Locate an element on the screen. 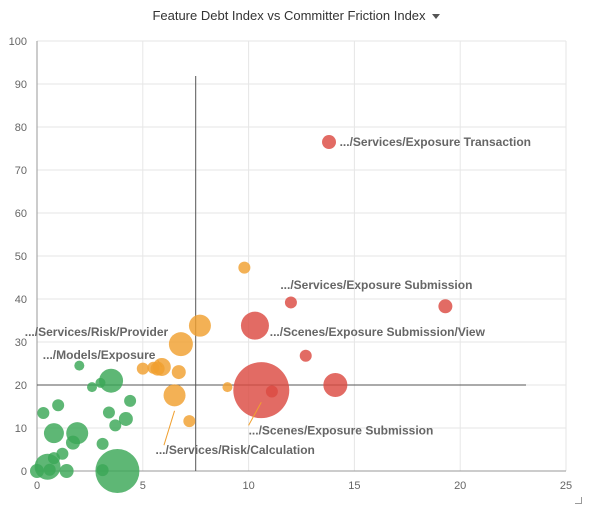 The height and width of the screenshot is (510, 592). x-tick-label: 15 is located at coordinates (354, 486).